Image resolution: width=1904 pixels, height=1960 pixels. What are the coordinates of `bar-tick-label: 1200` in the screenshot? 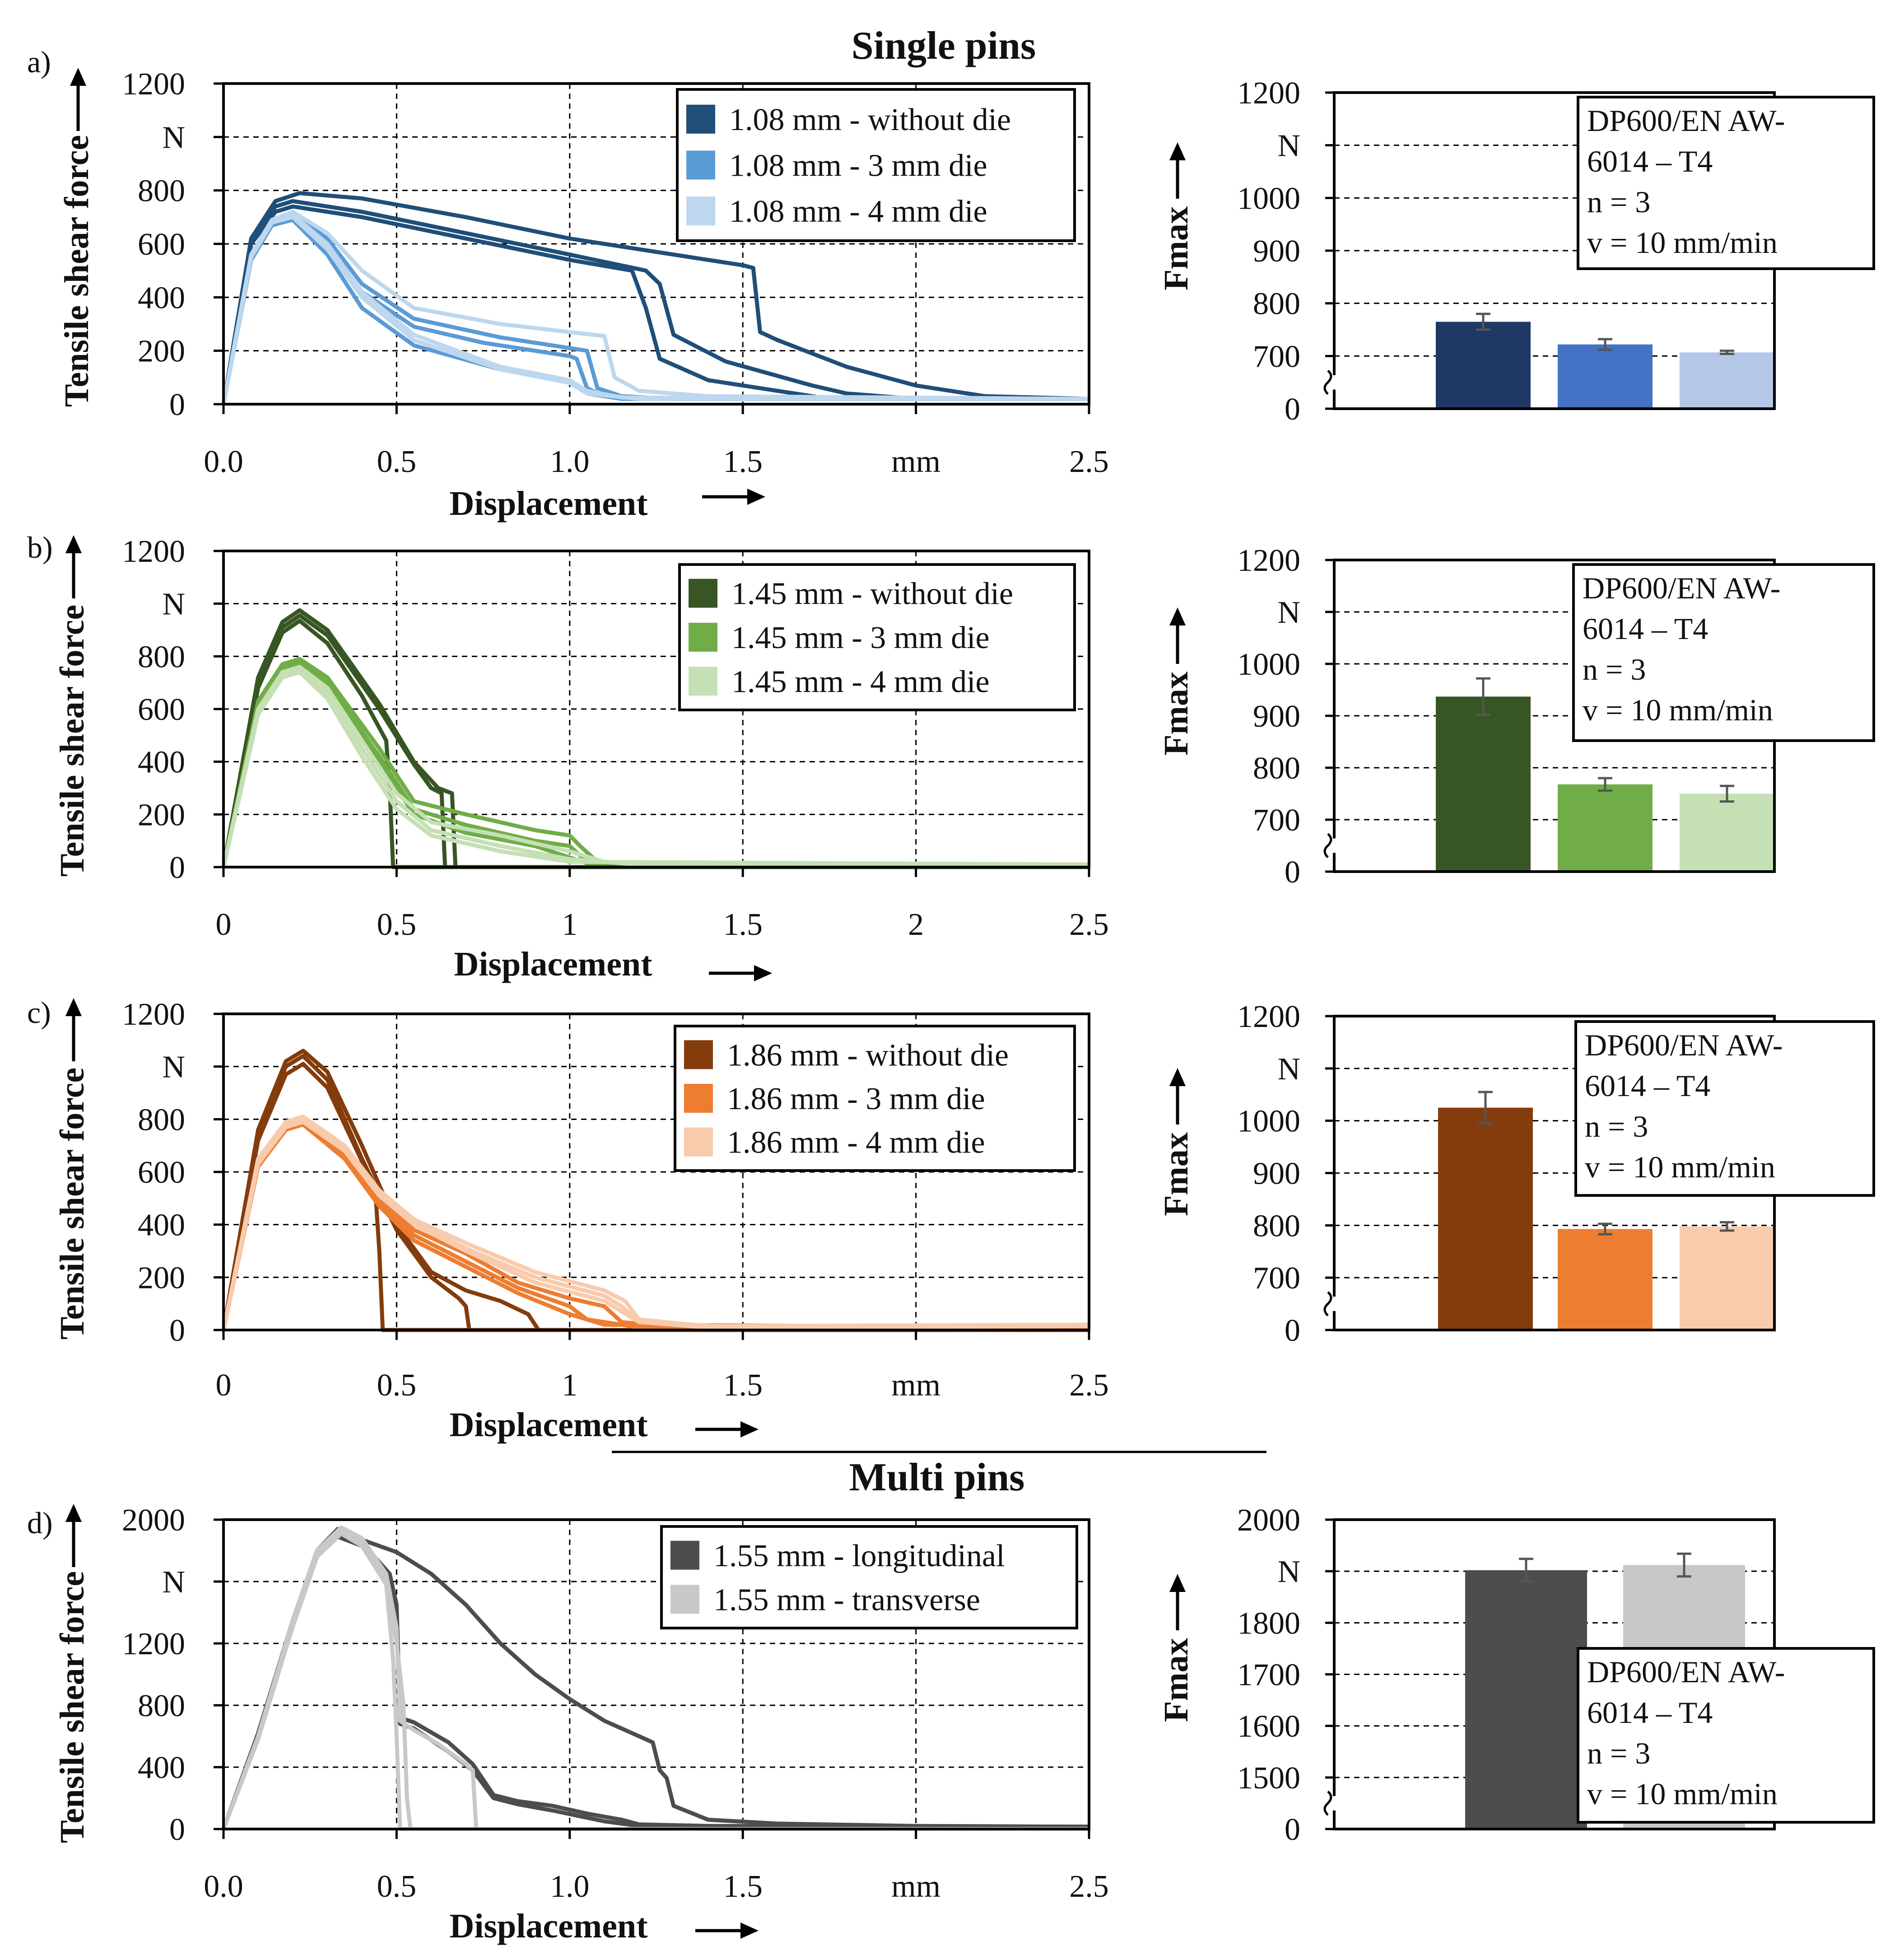 It's located at (1268, 1017).